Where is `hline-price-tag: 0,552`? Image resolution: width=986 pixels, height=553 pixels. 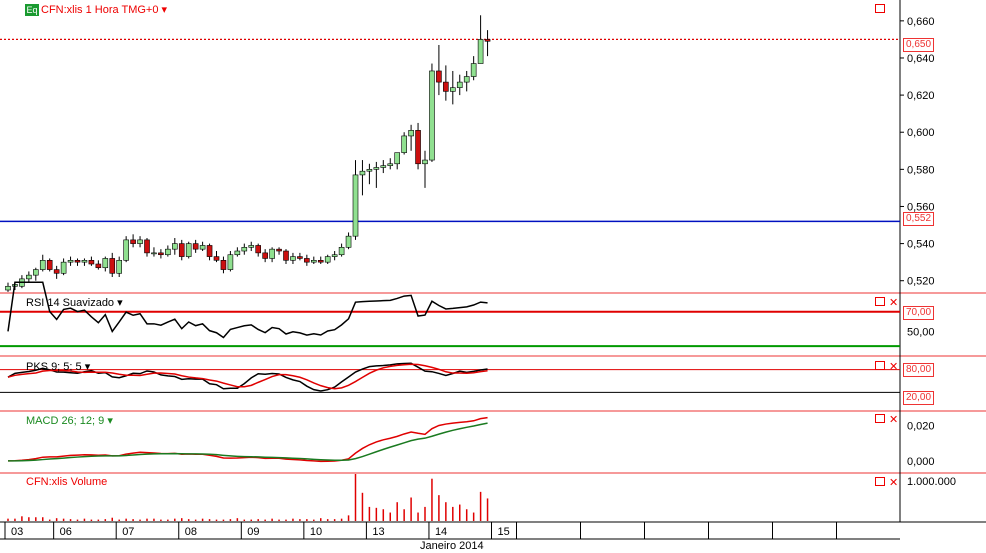 hline-price-tag: 0,552 is located at coordinates (919, 219).